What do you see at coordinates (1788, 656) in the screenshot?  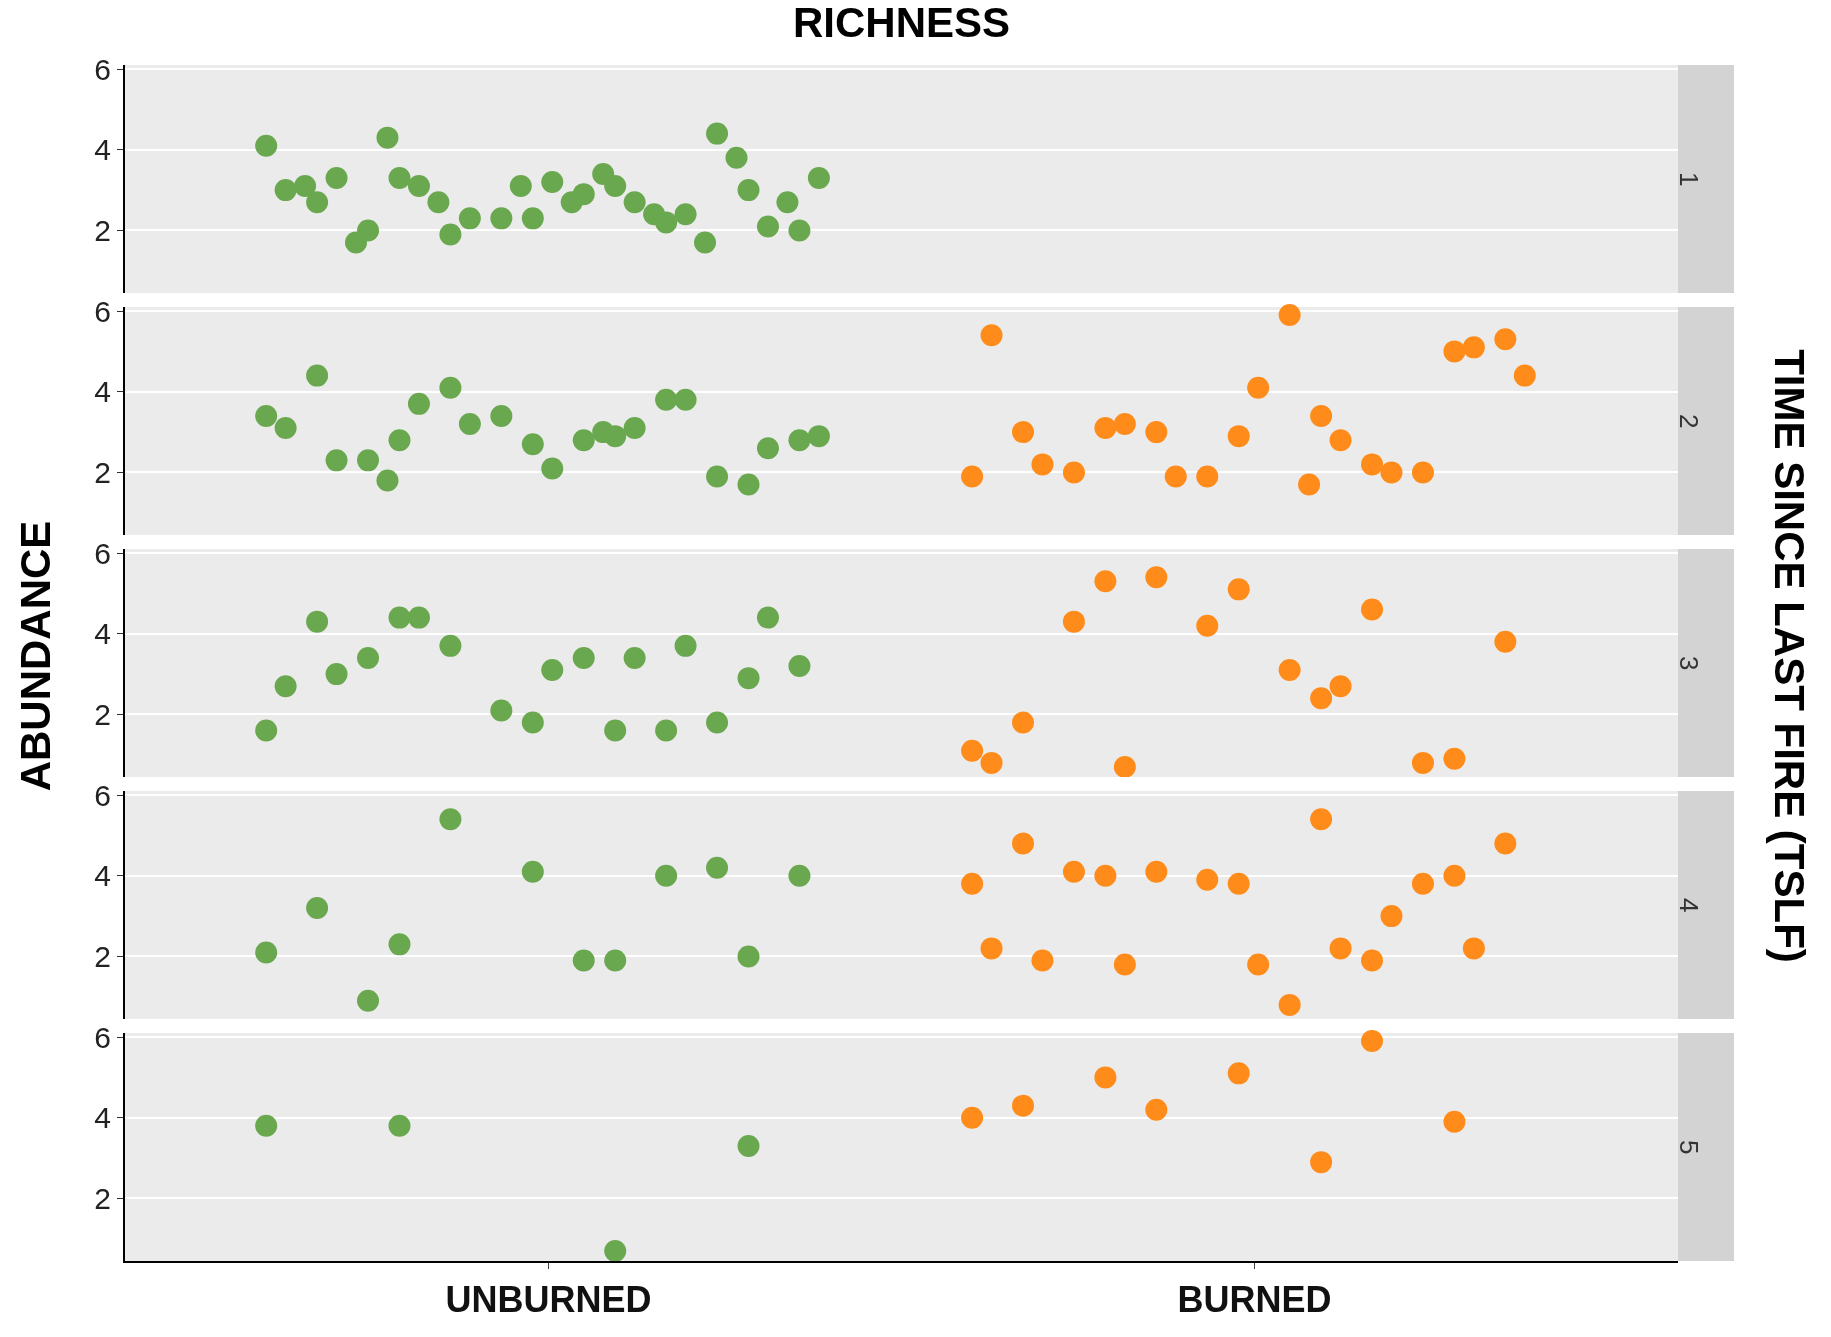 I see `text: TIME SINCE LAST FIRE (TSLF)` at bounding box center [1788, 656].